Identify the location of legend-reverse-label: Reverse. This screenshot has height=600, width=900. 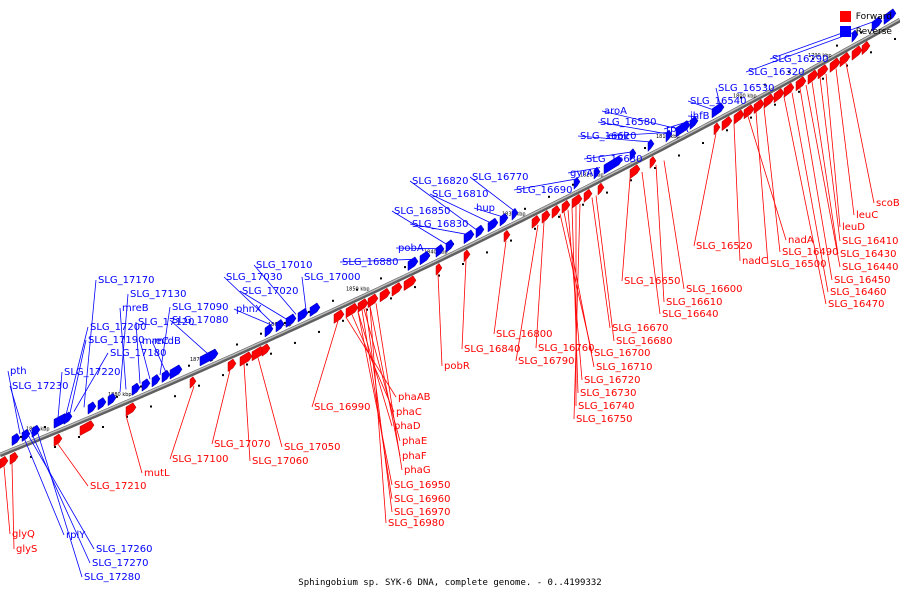
(873, 31).